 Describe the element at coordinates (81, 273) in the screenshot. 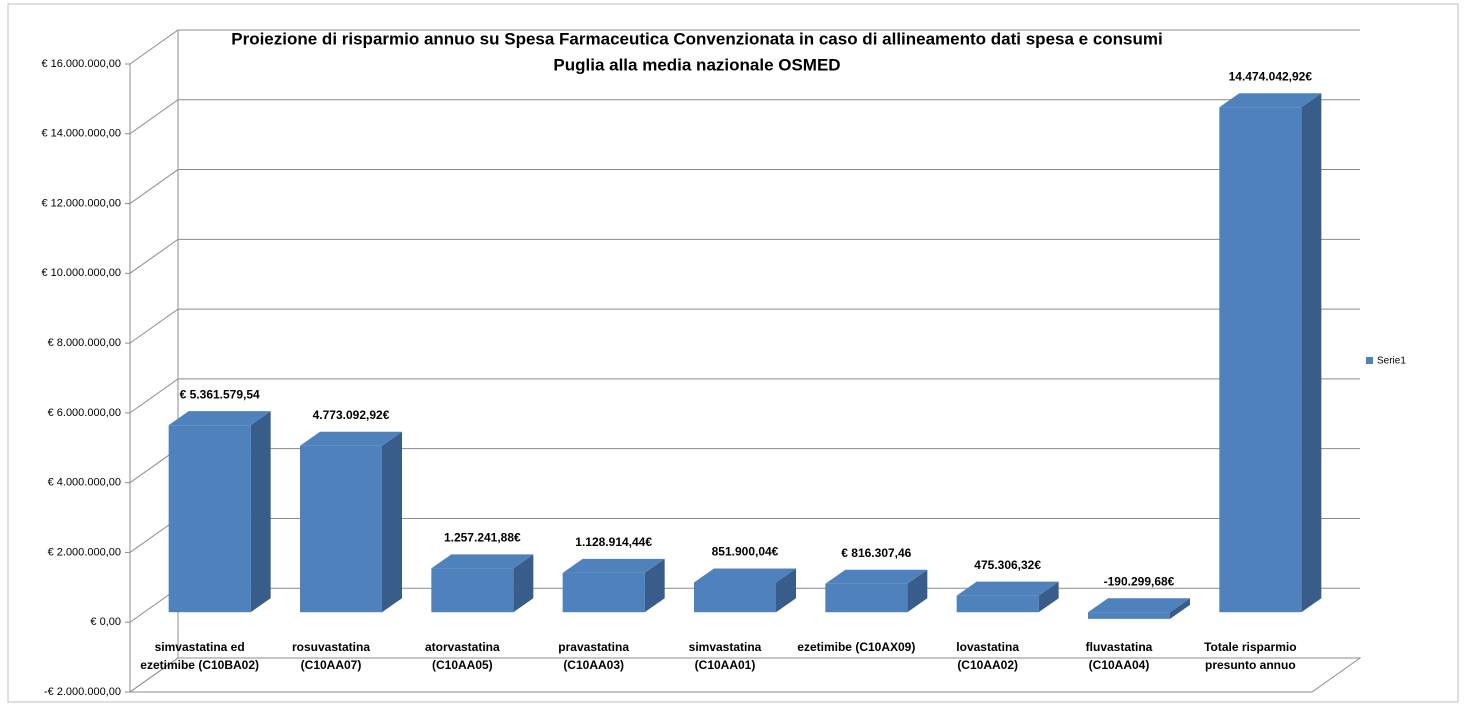

I see `y-tick-label: € 10.000.000,00` at that location.